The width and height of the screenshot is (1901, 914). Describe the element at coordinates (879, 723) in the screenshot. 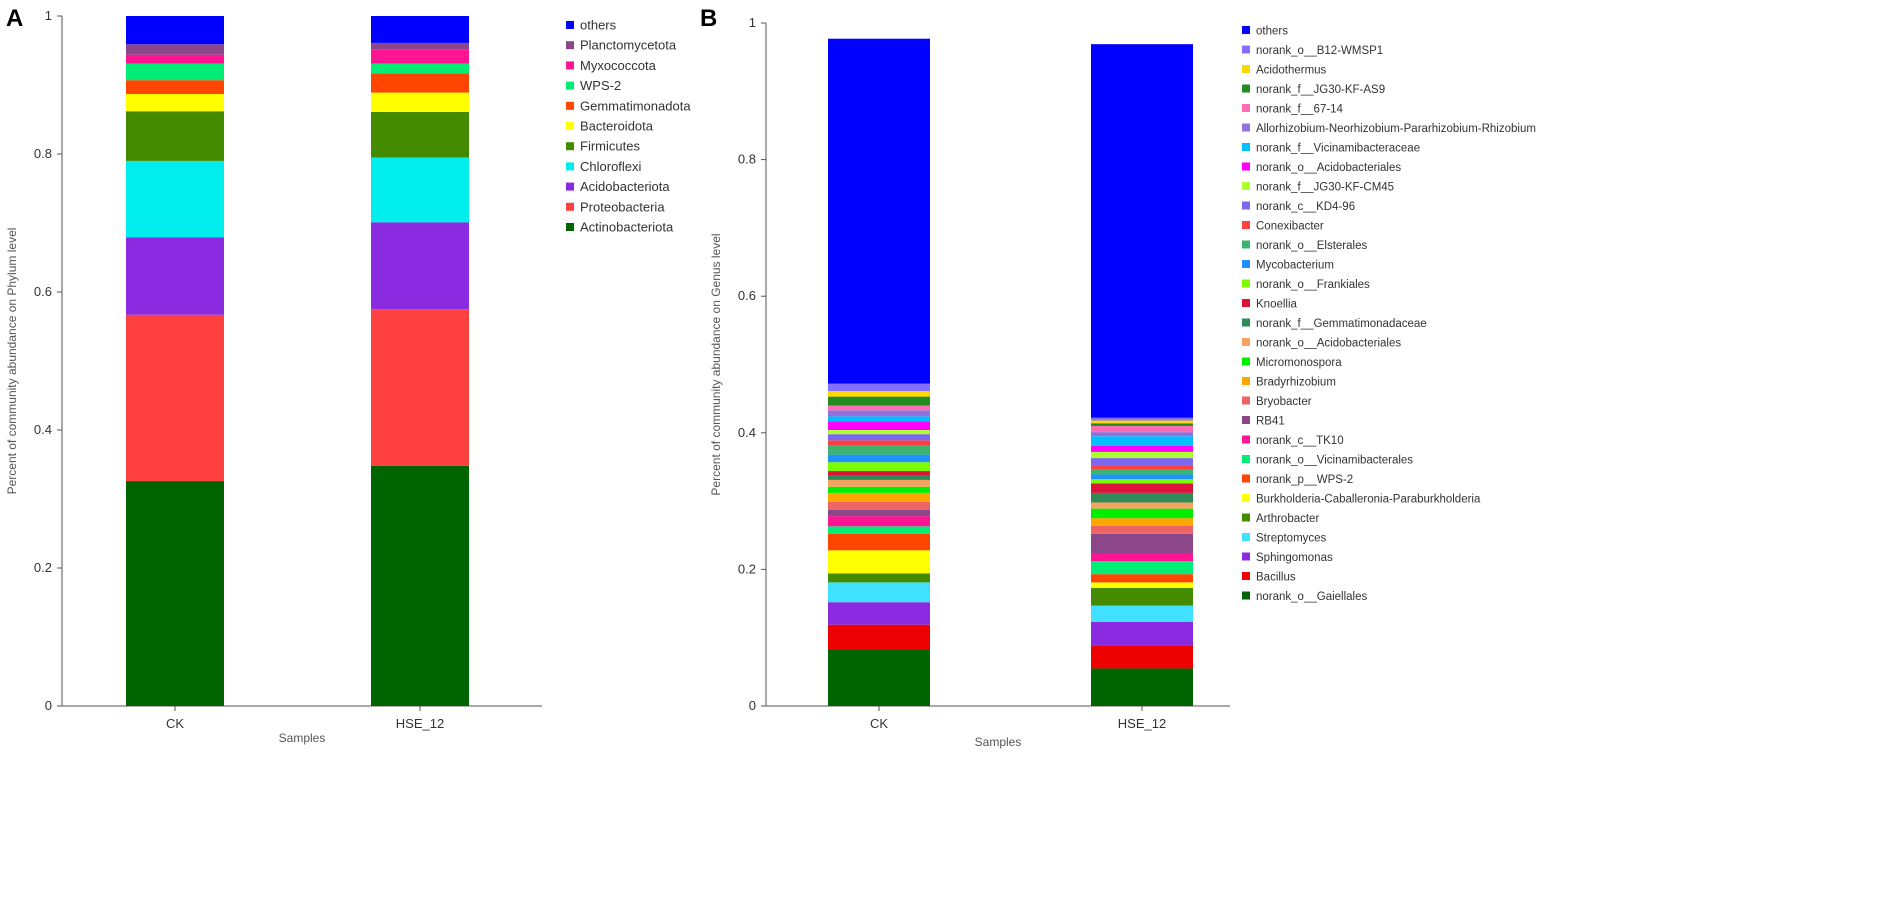

I see `x-tick-label: CK` at that location.